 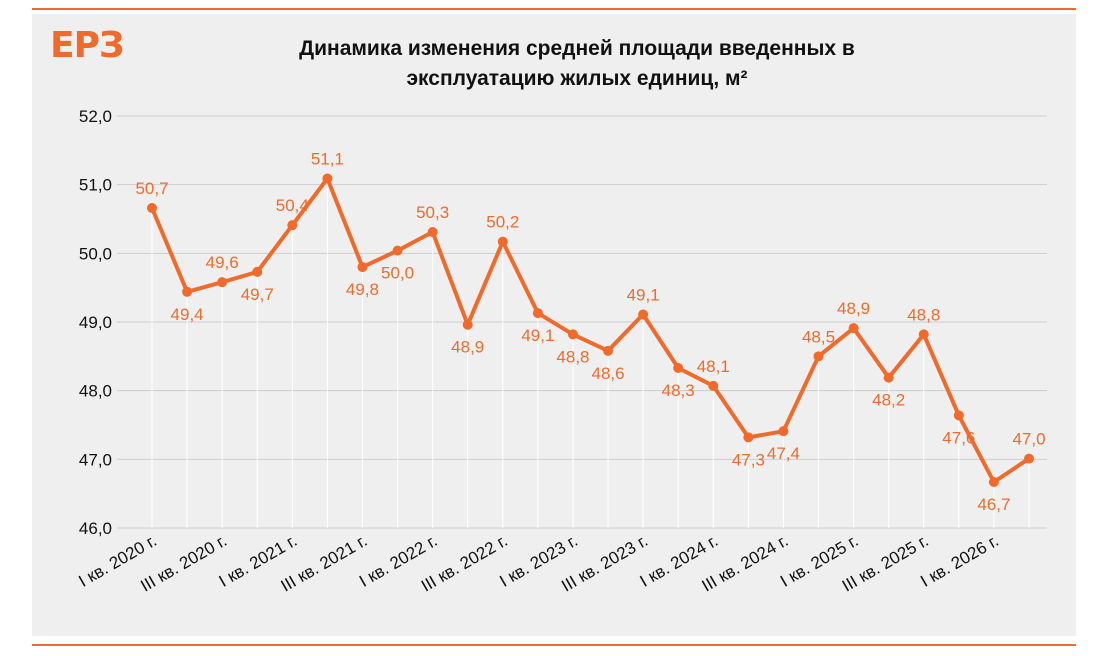 I want to click on data-label: 48,5, so click(x=818, y=336).